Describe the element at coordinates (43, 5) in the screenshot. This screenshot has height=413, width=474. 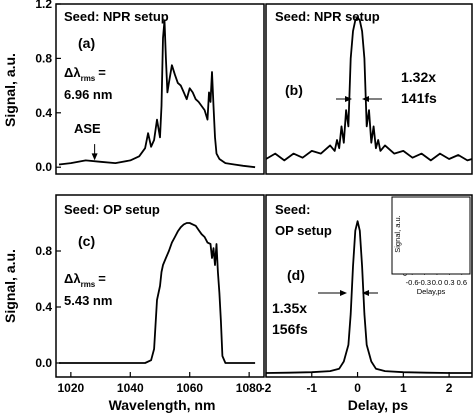
I see `y-tick-label: 1.2` at that location.